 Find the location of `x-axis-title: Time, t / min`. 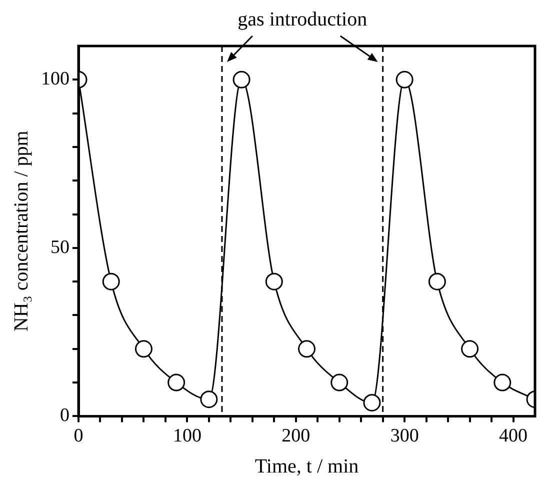

x-axis-title: Time, t / min is located at coordinates (306, 466).